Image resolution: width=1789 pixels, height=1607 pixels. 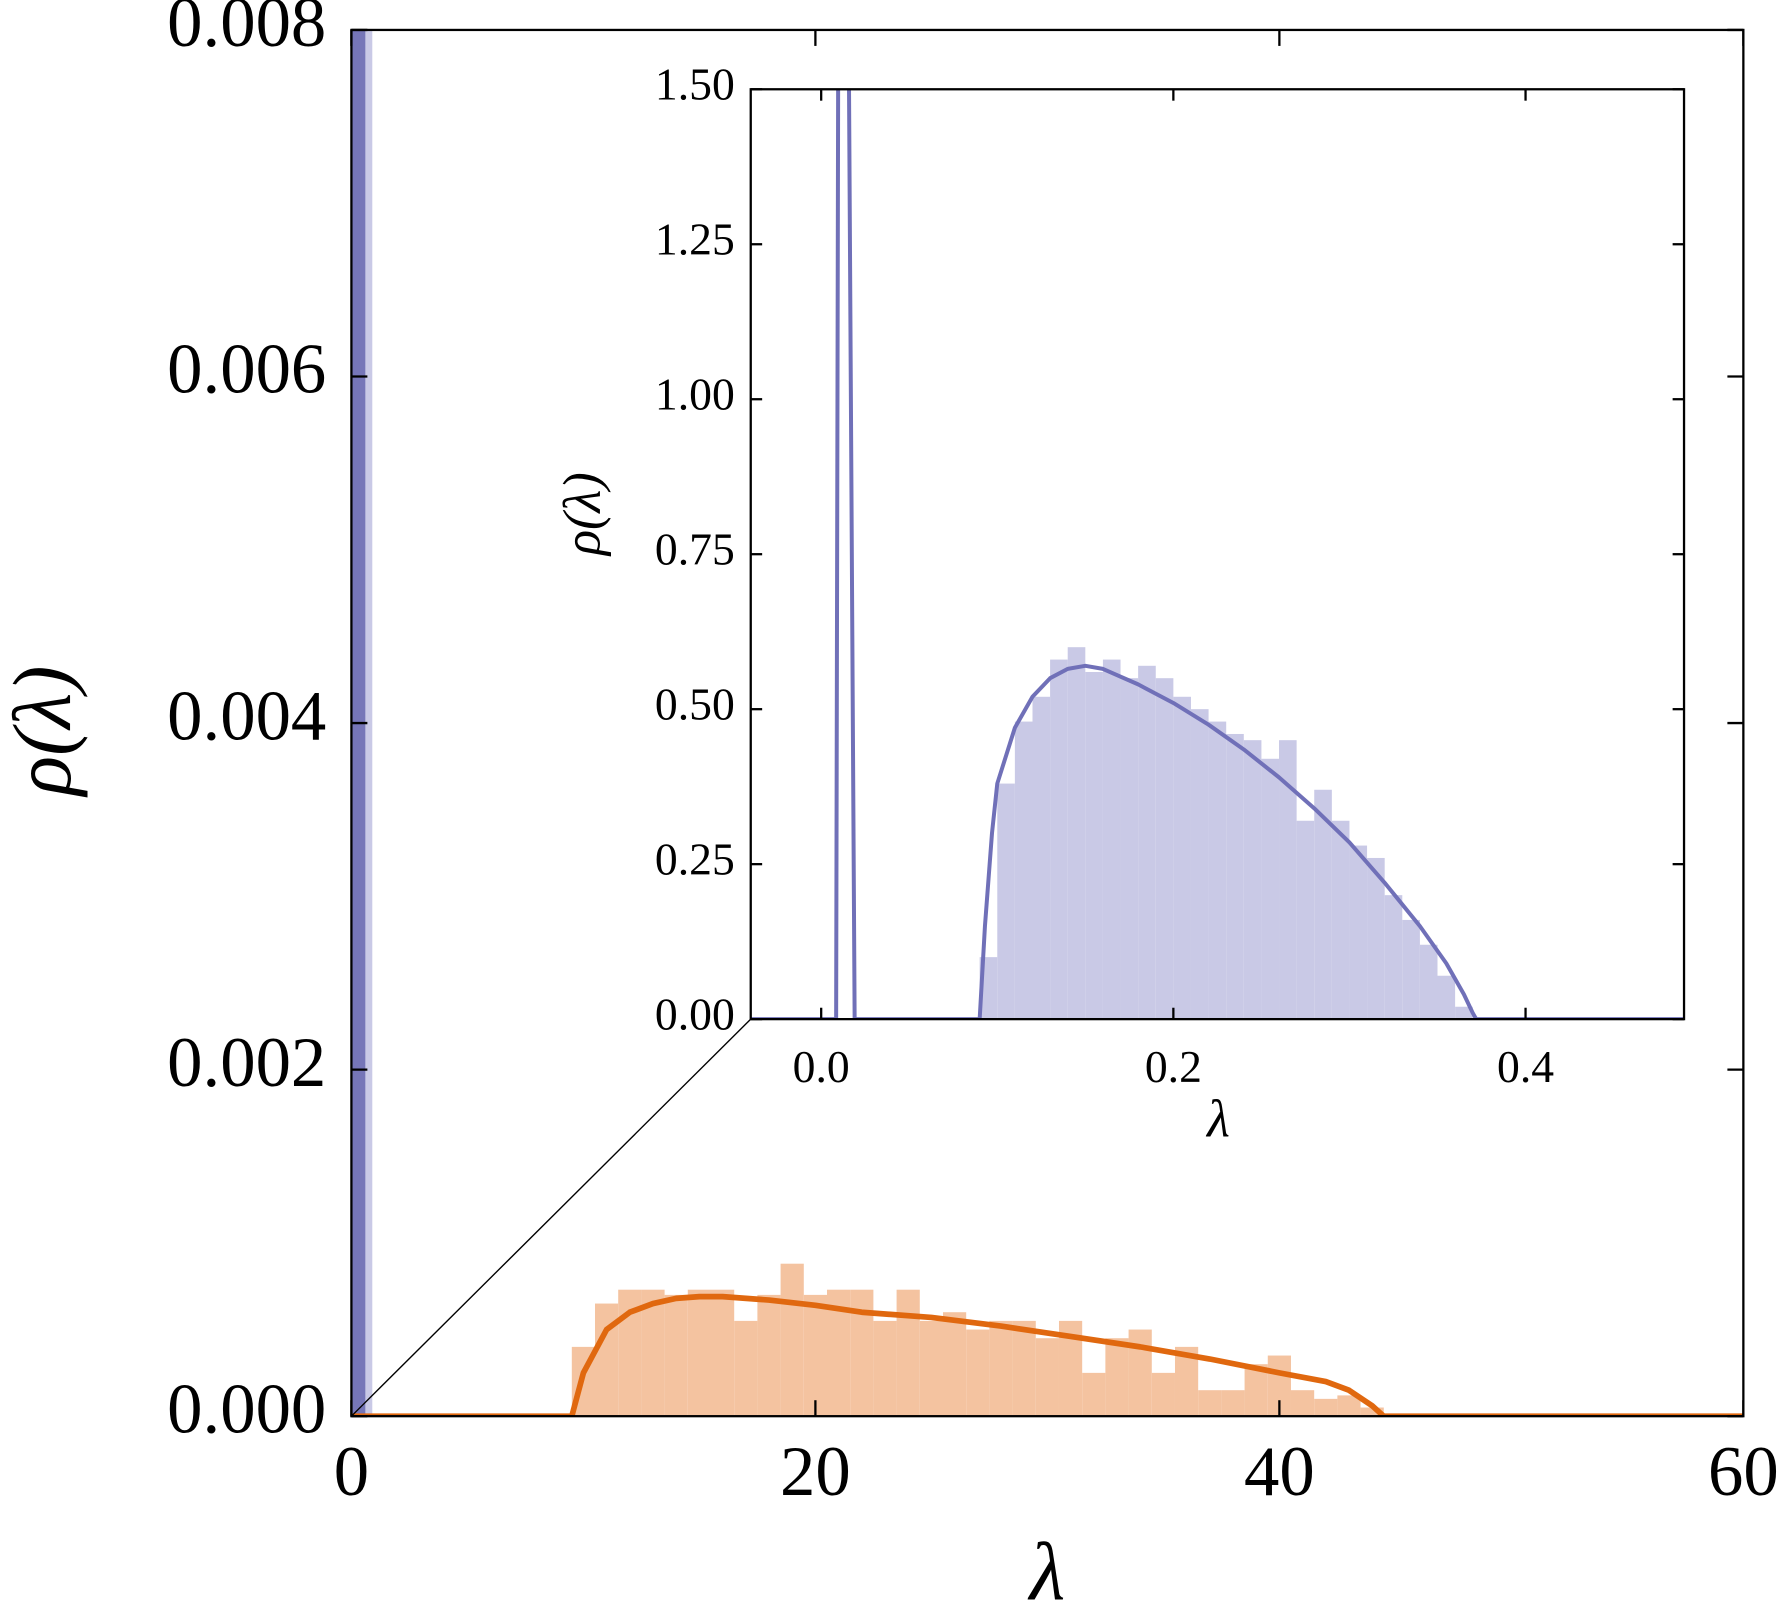 What do you see at coordinates (815, 1472) in the screenshot?
I see `x-tick-label: 20` at bounding box center [815, 1472].